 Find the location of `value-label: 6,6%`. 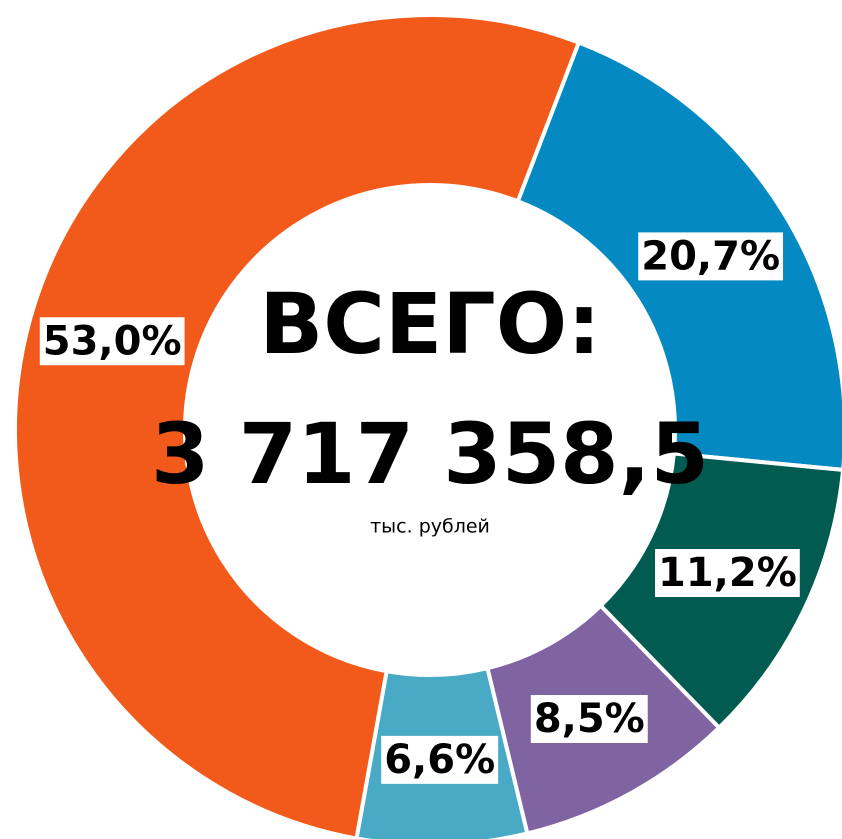

value-label: 6,6% is located at coordinates (439, 760).